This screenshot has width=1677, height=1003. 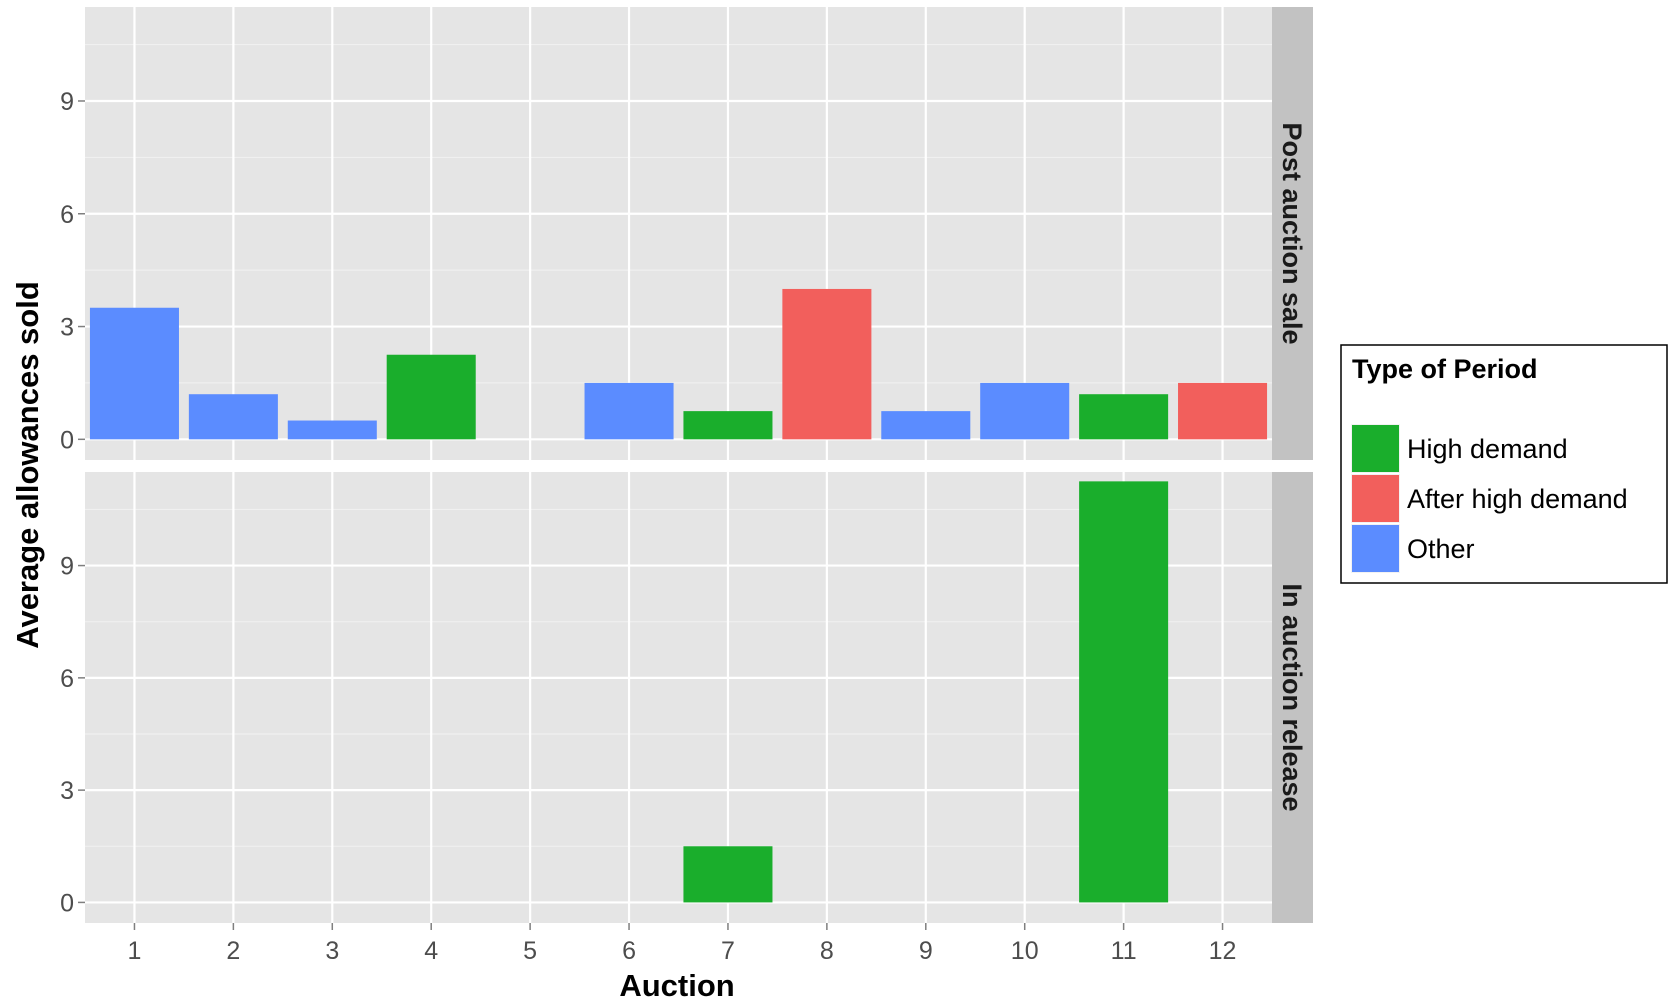 I want to click on x-tick-label: 2, so click(x=233, y=951).